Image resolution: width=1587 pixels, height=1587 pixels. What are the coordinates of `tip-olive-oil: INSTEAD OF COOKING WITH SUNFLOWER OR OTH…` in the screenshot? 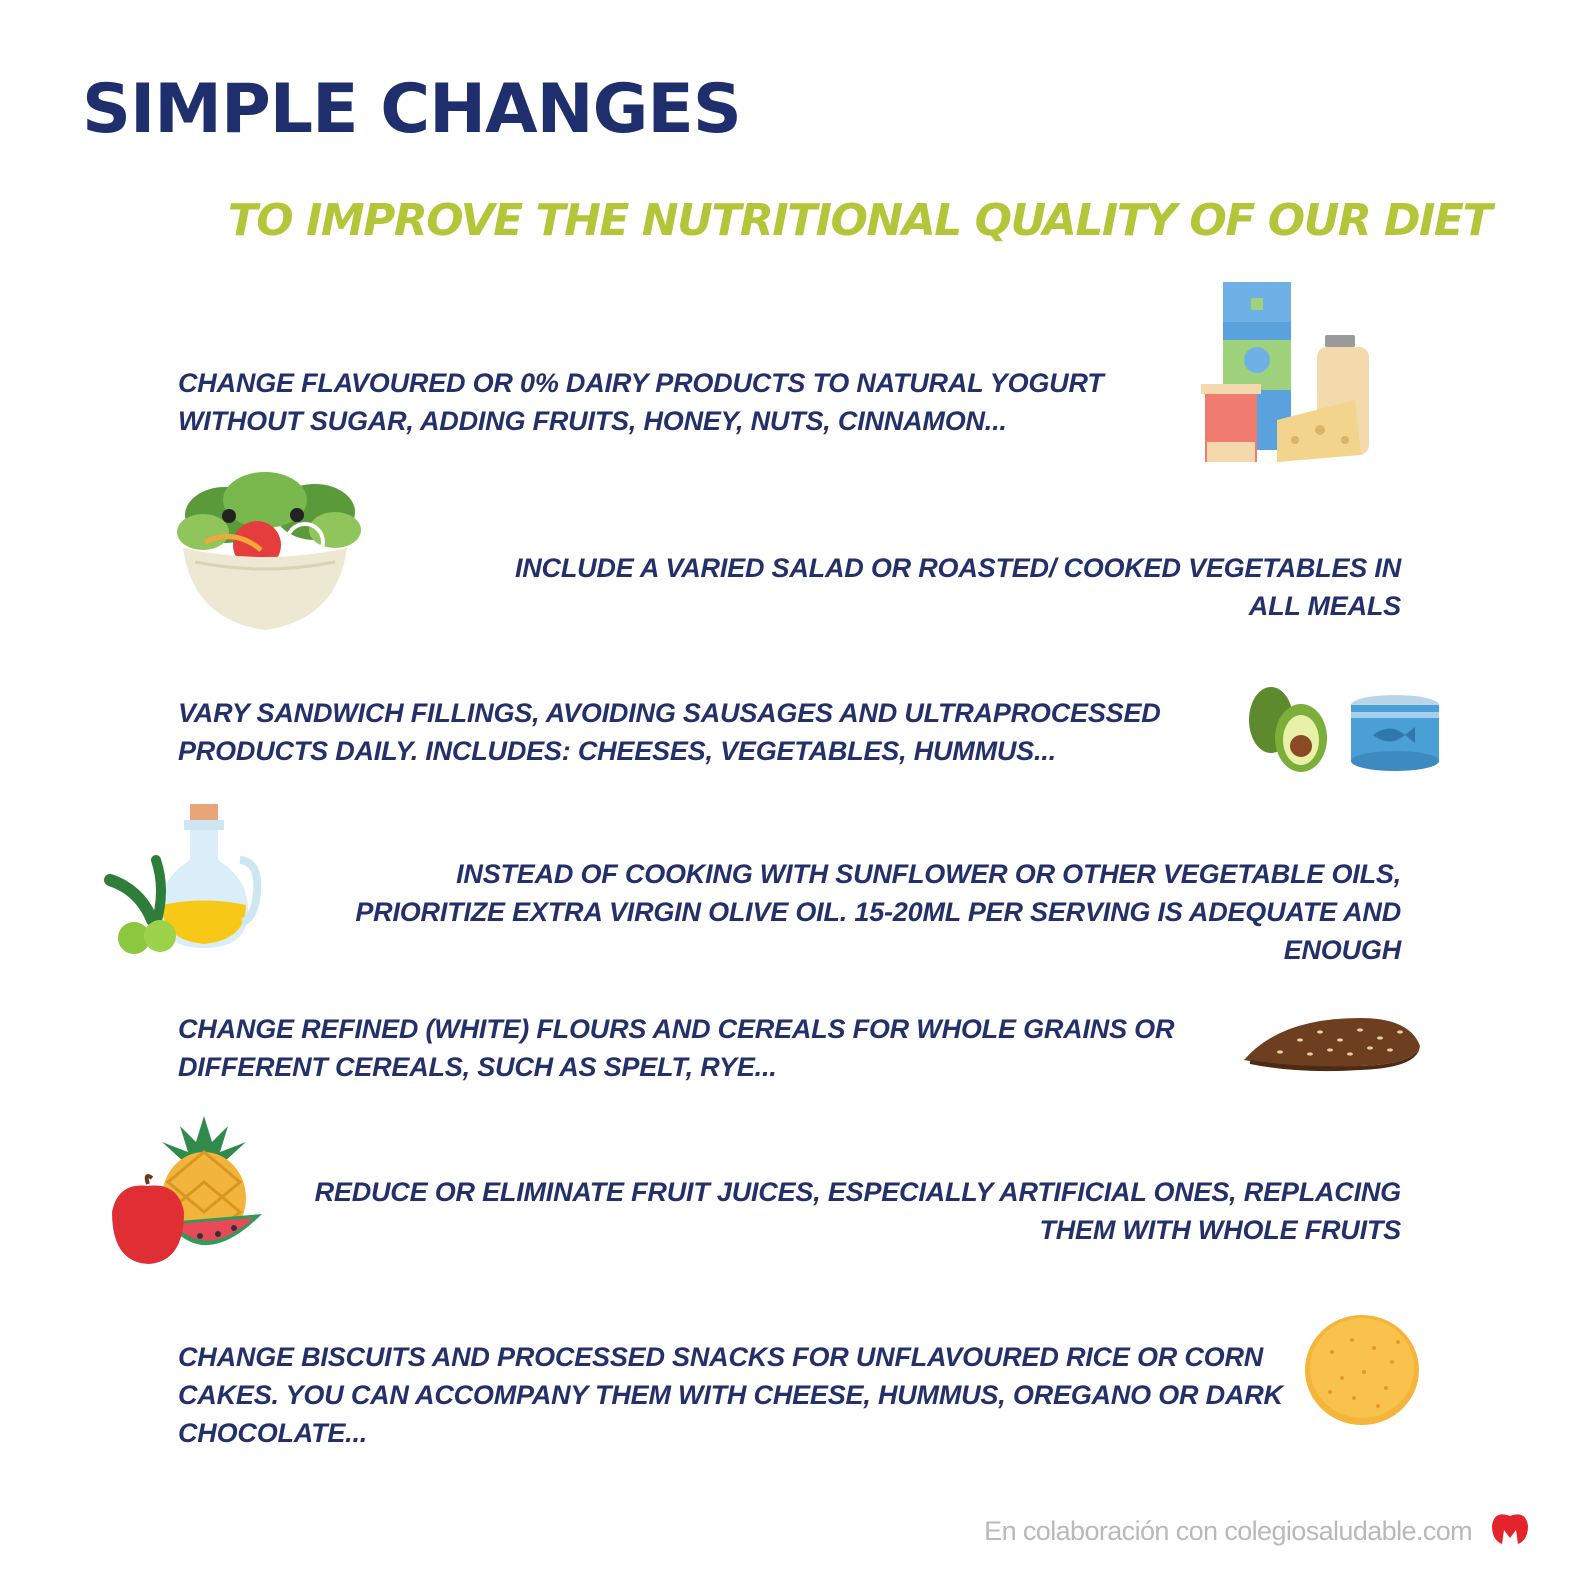 It's located at (878, 912).